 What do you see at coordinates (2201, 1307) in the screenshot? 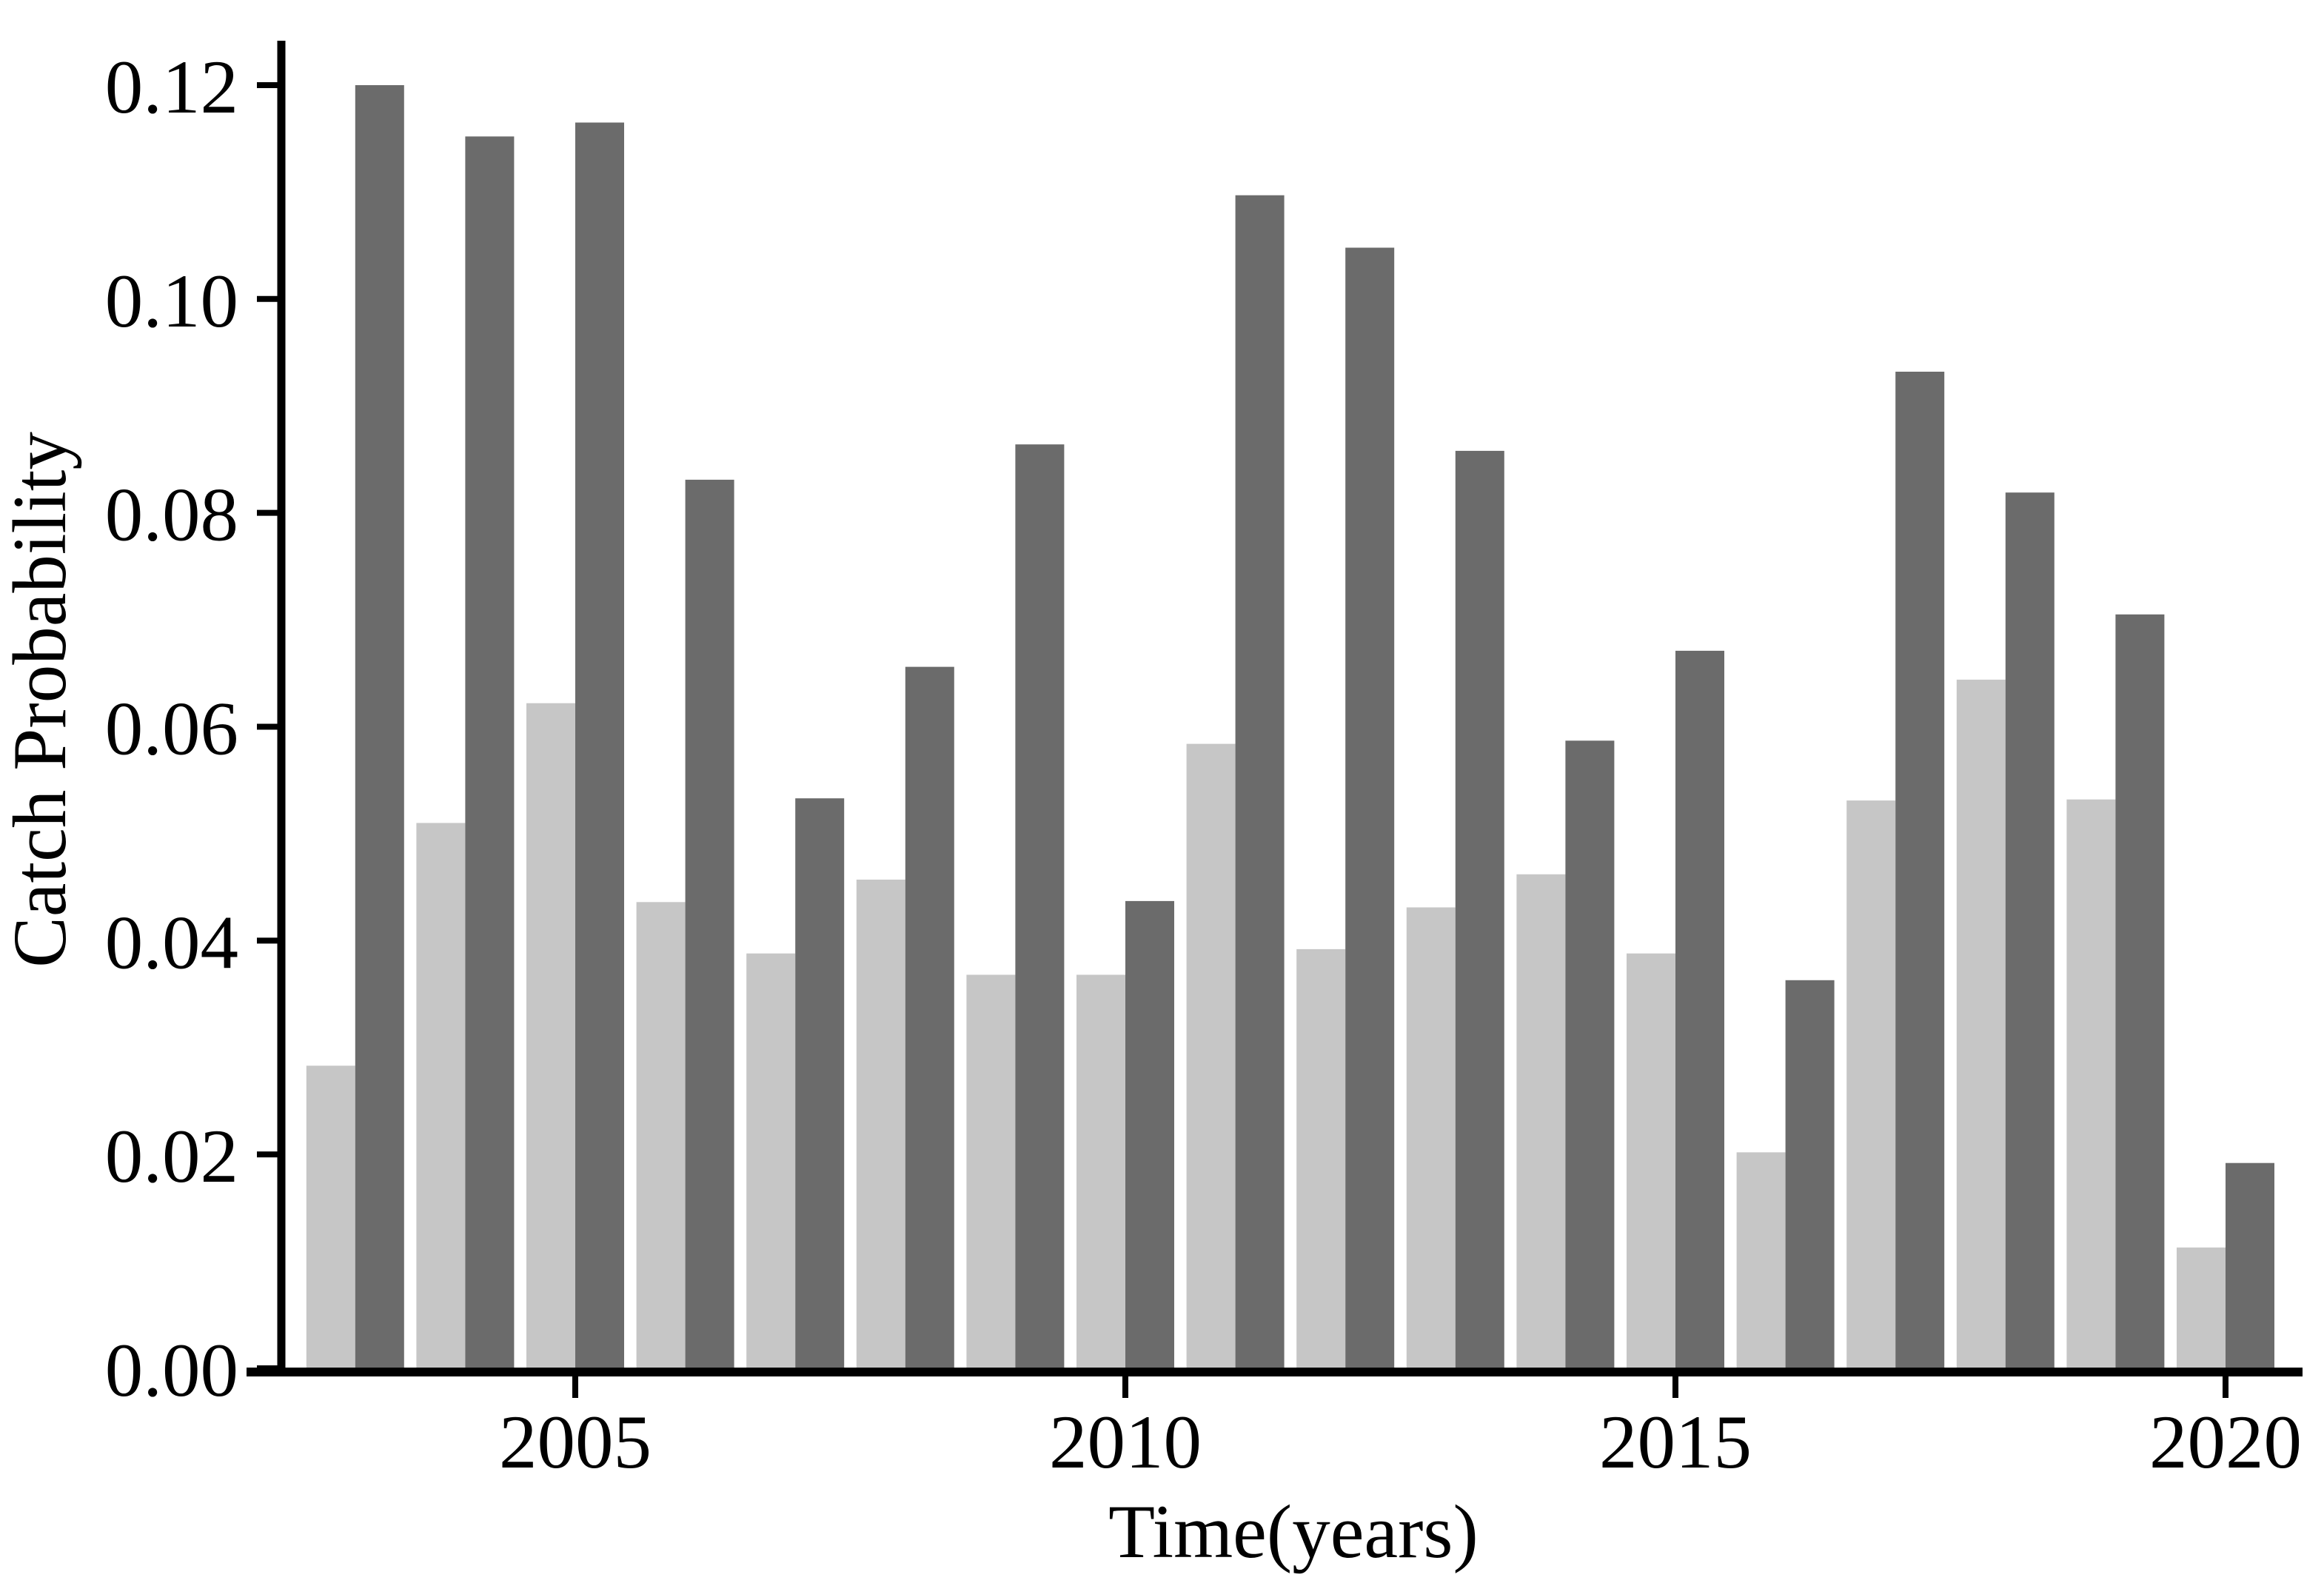
I see `bar-light-2020` at bounding box center [2201, 1307].